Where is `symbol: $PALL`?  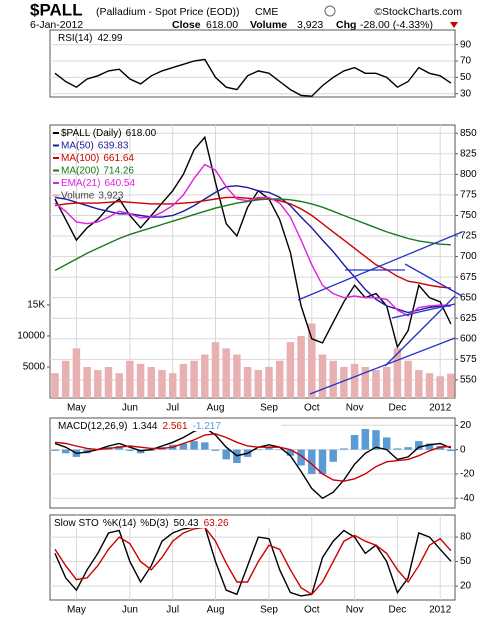 symbol: $PALL is located at coordinates (56, 9).